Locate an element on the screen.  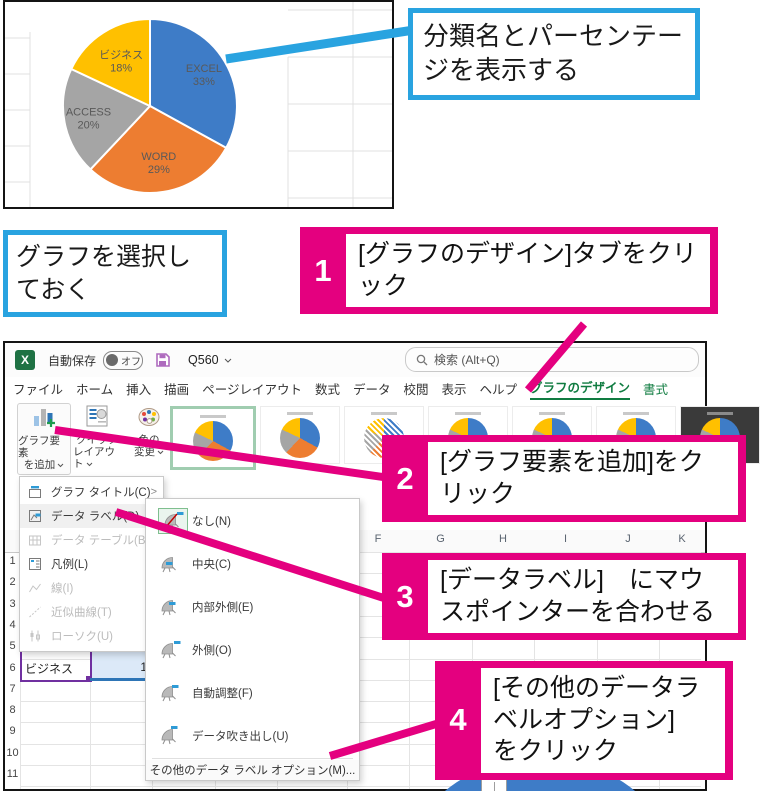
filename-dropdown-icon is located at coordinates (228, 360).